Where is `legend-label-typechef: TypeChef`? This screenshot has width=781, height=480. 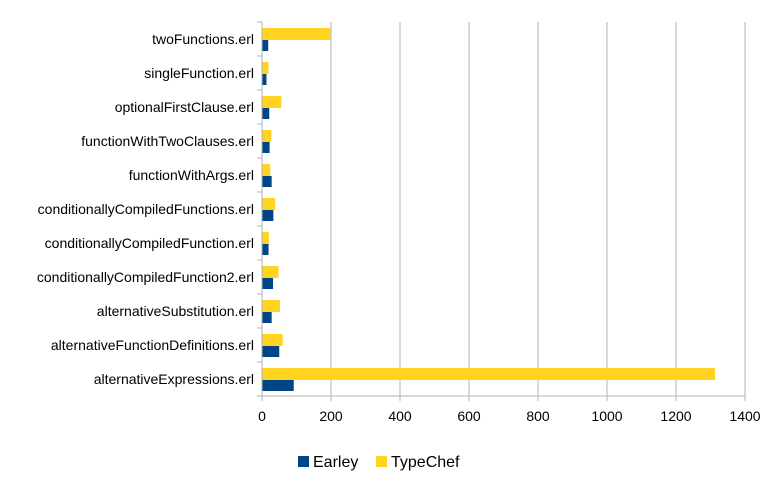 legend-label-typechef: TypeChef is located at coordinates (425, 462).